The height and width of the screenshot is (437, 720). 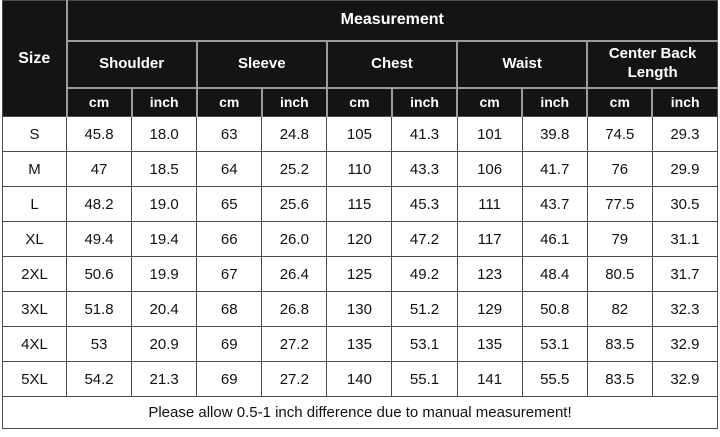 I want to click on value-cell: 111, so click(x=489, y=204).